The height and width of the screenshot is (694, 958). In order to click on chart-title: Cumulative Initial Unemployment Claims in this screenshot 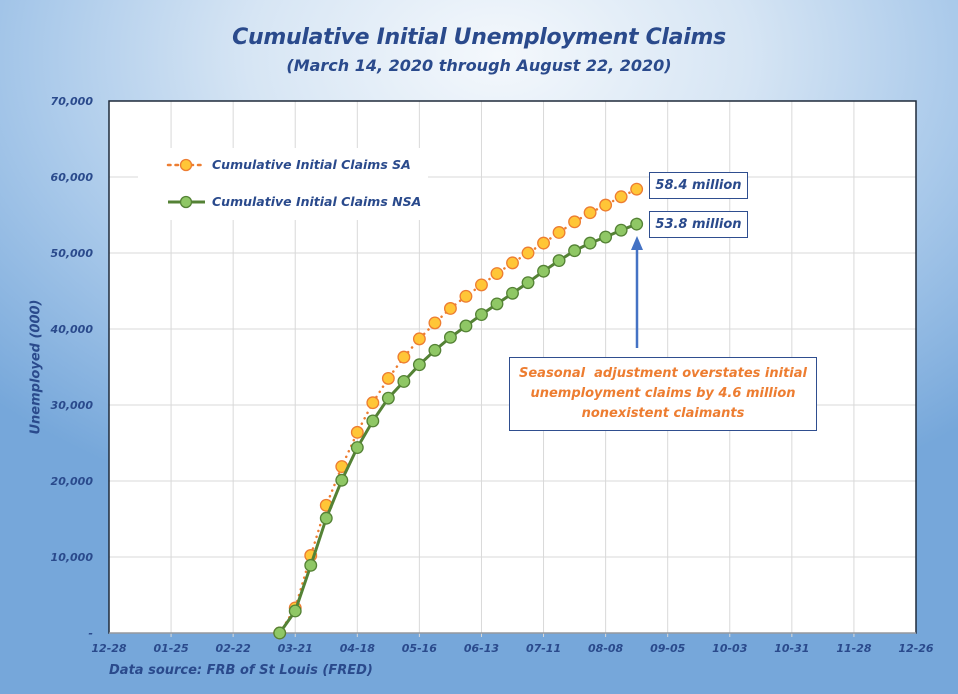, I will do `click(479, 37)`.